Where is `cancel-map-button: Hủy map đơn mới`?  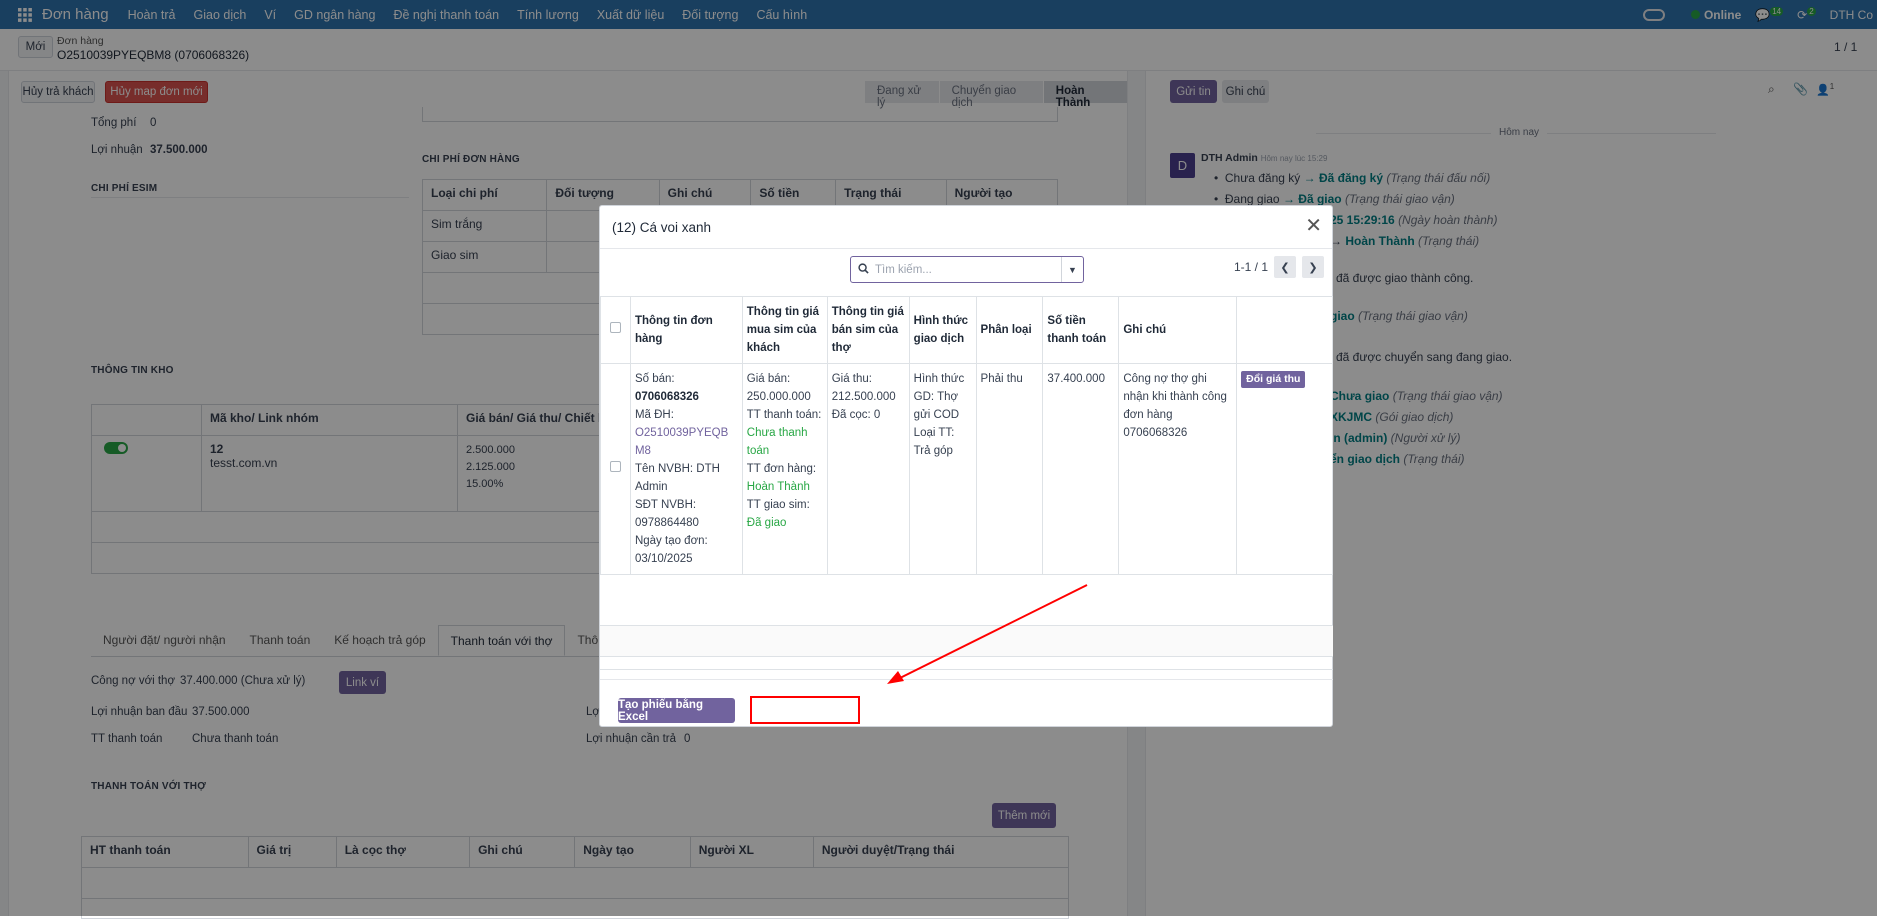
cancel-map-button: Hủy map đơn mới is located at coordinates (156, 92).